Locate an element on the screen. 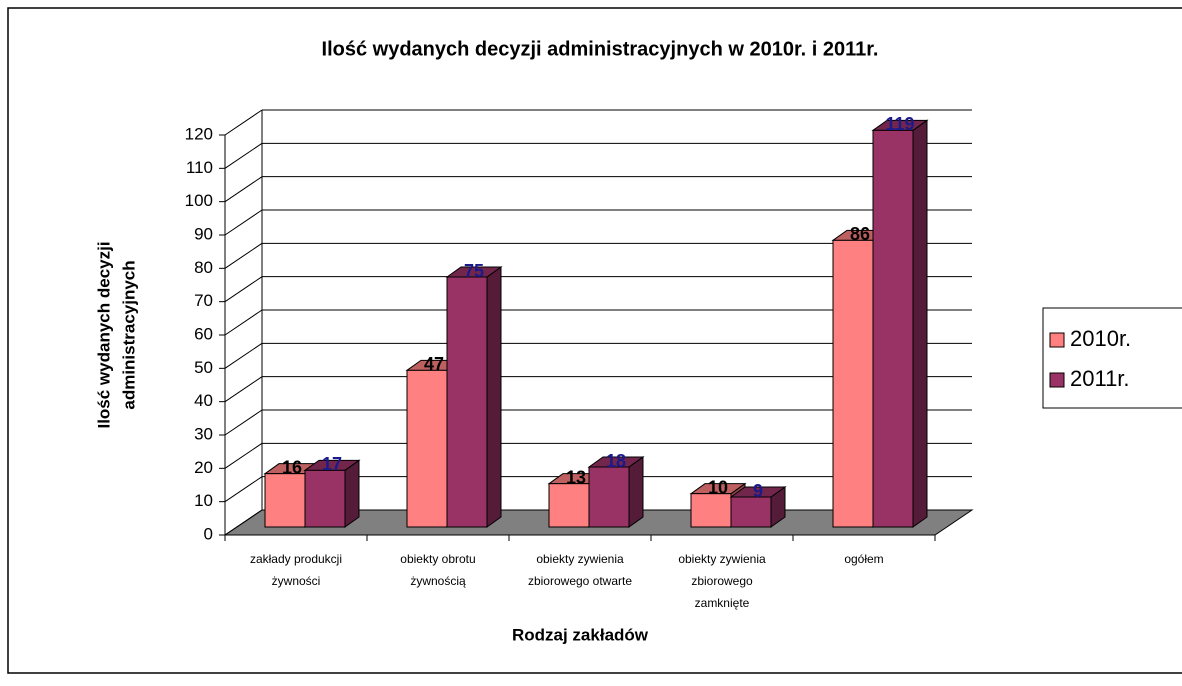 Image resolution: width=1182 pixels, height=686 pixels. y-tick-label: 50 is located at coordinates (203, 367).